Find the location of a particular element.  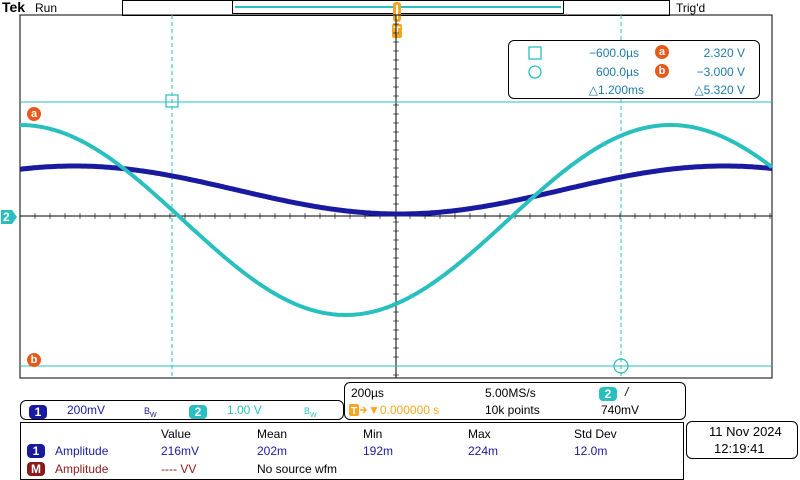

trigger-marker-icon is located at coordinates (397, 20).